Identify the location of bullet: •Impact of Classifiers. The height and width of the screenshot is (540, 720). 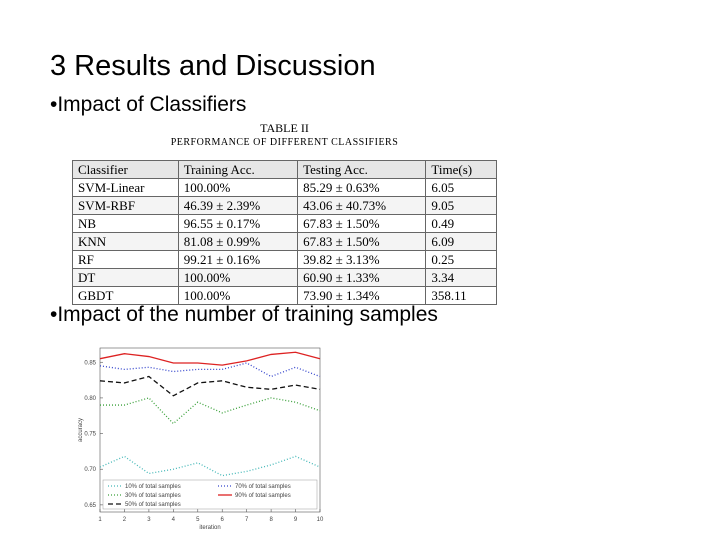
(148, 104).